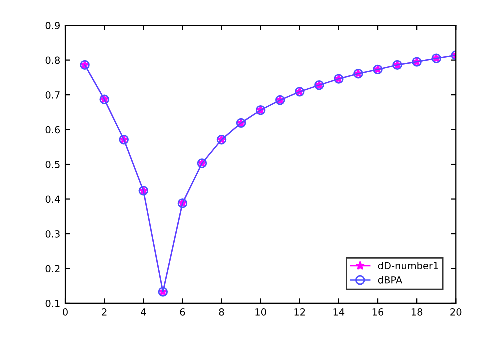 This screenshot has width=504, height=341. I want to click on y-tick-label: 0.3, so click(53, 234).